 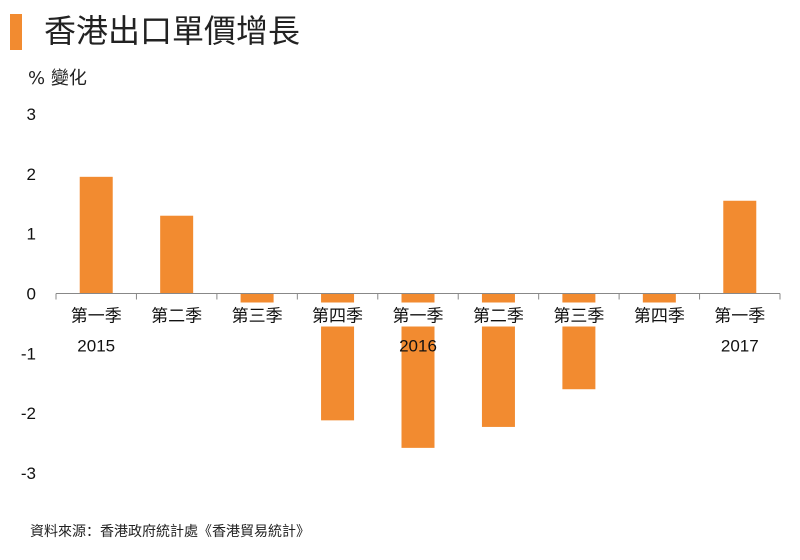 I want to click on y-tick-label: -3, so click(x=28, y=473).